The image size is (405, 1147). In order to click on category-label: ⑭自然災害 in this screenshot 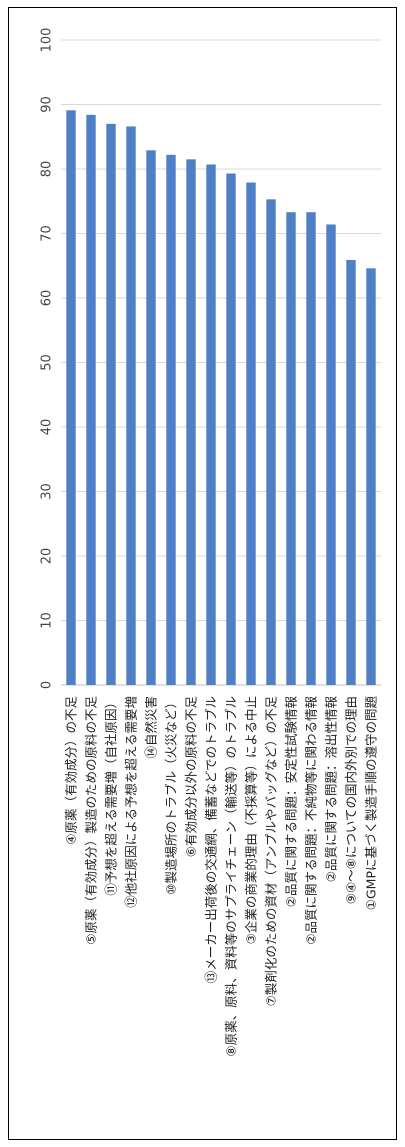, I will do `click(150, 727)`.